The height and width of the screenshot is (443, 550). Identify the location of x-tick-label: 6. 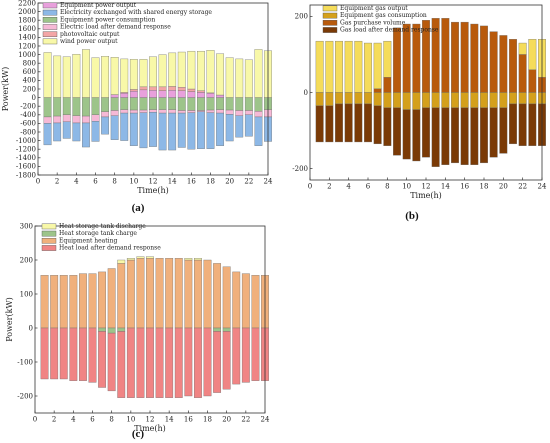
(368, 187).